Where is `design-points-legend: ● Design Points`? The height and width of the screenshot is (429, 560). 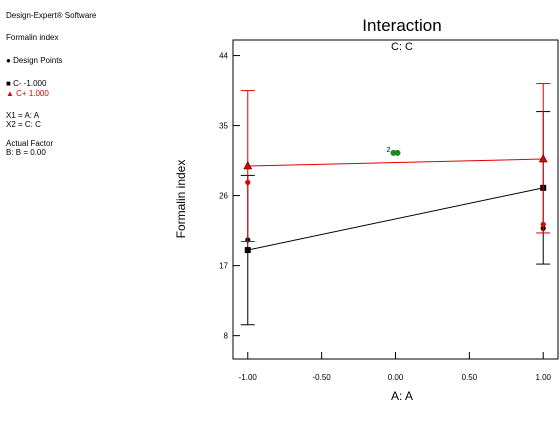
design-points-legend: ● Design Points is located at coordinates (34, 60).